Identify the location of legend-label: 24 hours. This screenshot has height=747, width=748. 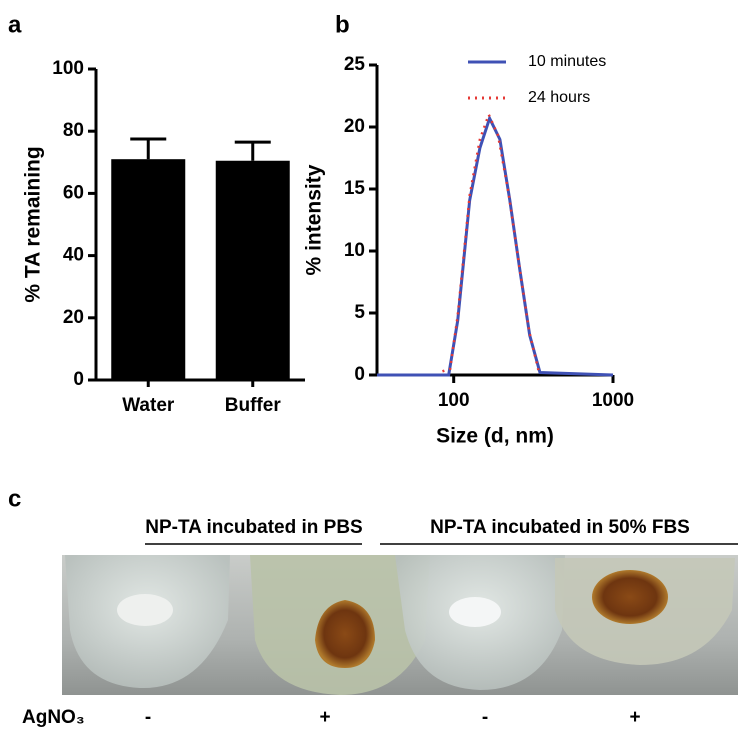
(559, 97).